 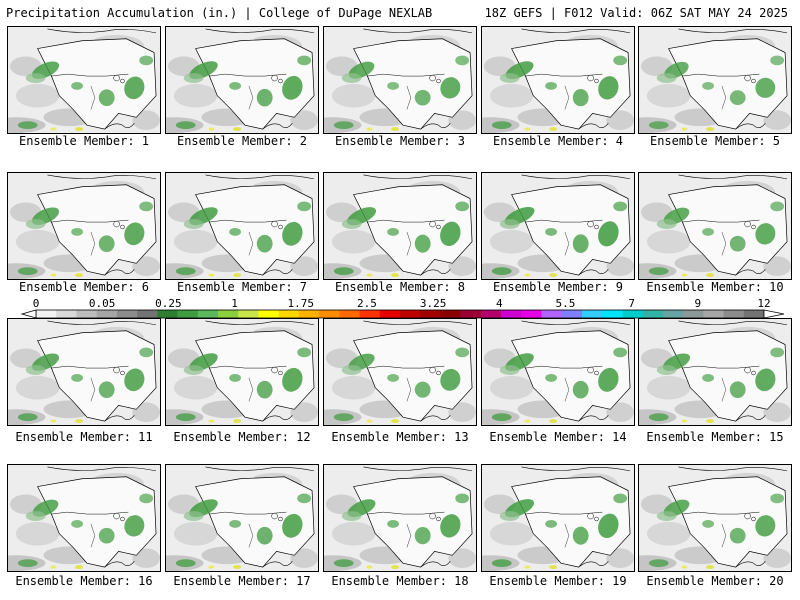 What do you see at coordinates (763, 303) in the screenshot?
I see `colorbar-tick-label: 12` at bounding box center [763, 303].